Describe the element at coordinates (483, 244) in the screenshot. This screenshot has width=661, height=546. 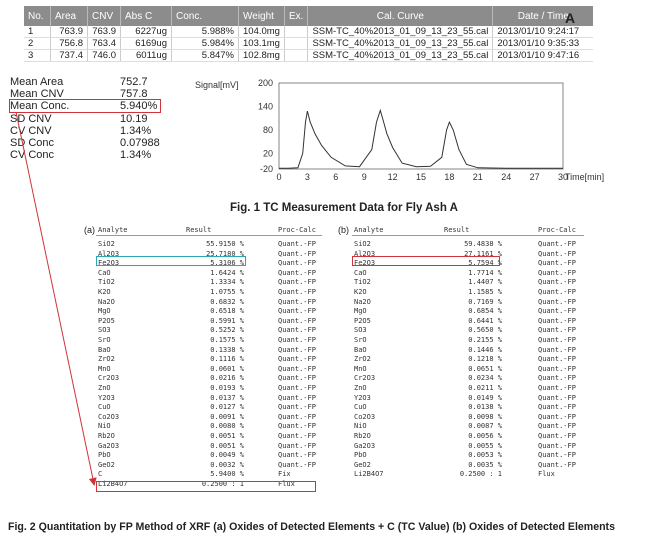
I see `xrf-cell: 59.4838 %` at that location.